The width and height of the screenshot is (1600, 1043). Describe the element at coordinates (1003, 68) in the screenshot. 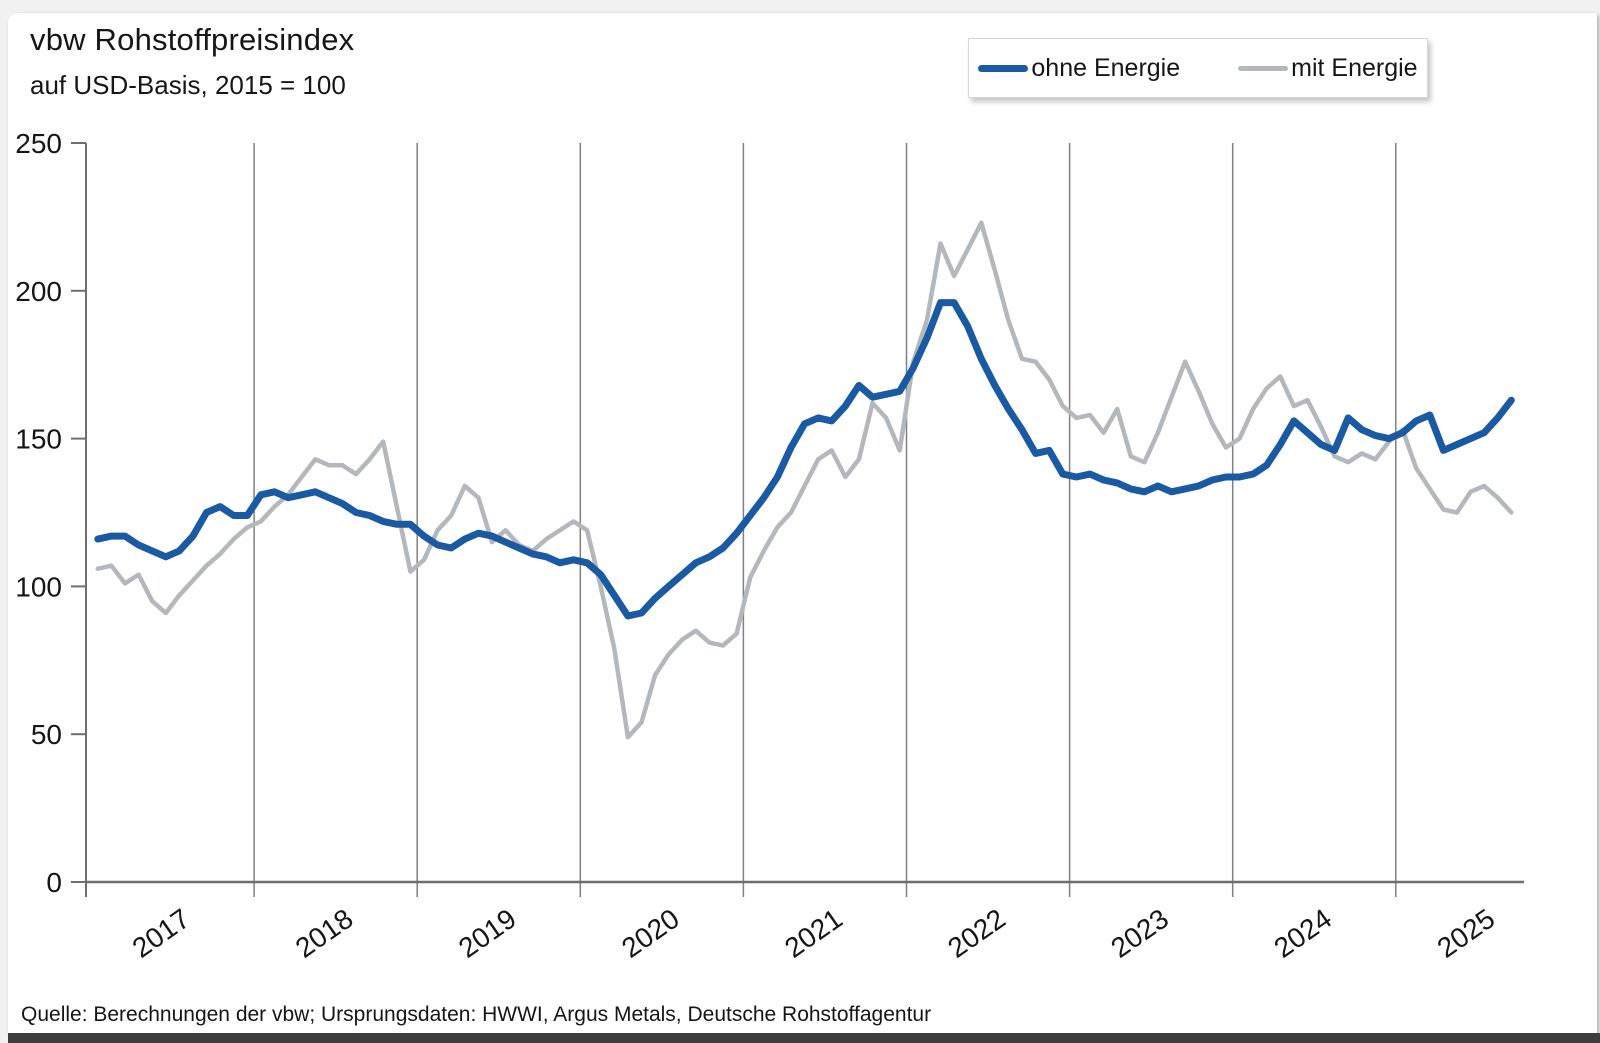

I see `ohne-energie-line-swatch` at that location.